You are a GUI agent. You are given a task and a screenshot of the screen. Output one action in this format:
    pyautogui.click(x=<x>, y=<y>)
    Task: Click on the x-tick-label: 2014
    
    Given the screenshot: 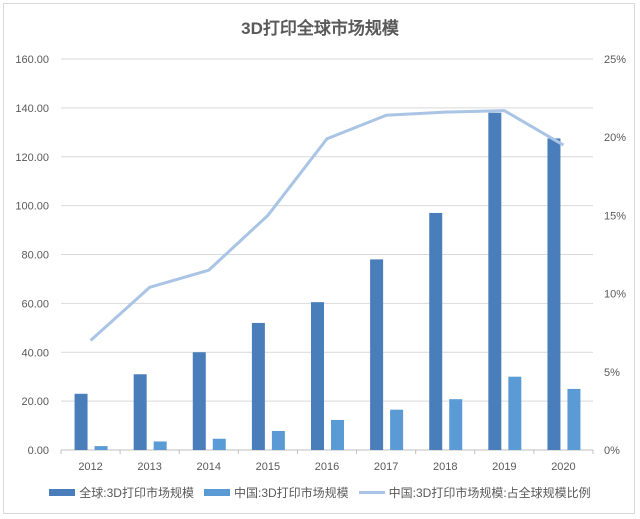 What is the action you would take?
    pyautogui.click(x=209, y=467)
    